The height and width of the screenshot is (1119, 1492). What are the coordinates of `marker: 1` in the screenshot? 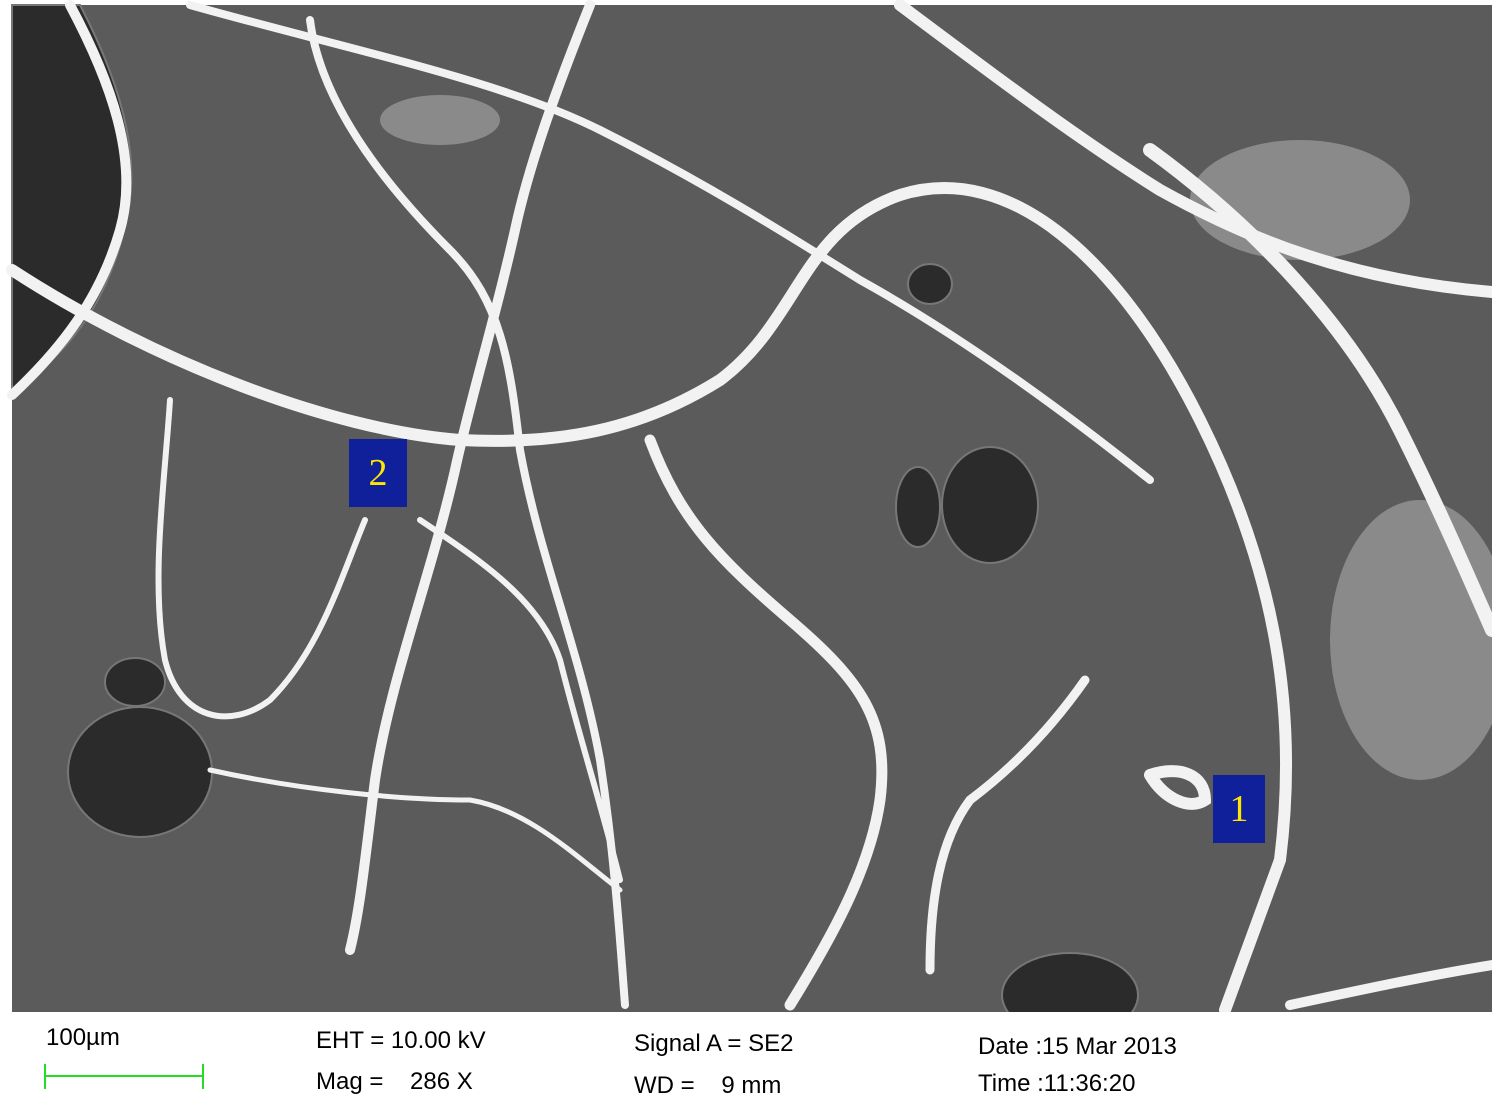 It's located at (1239, 809).